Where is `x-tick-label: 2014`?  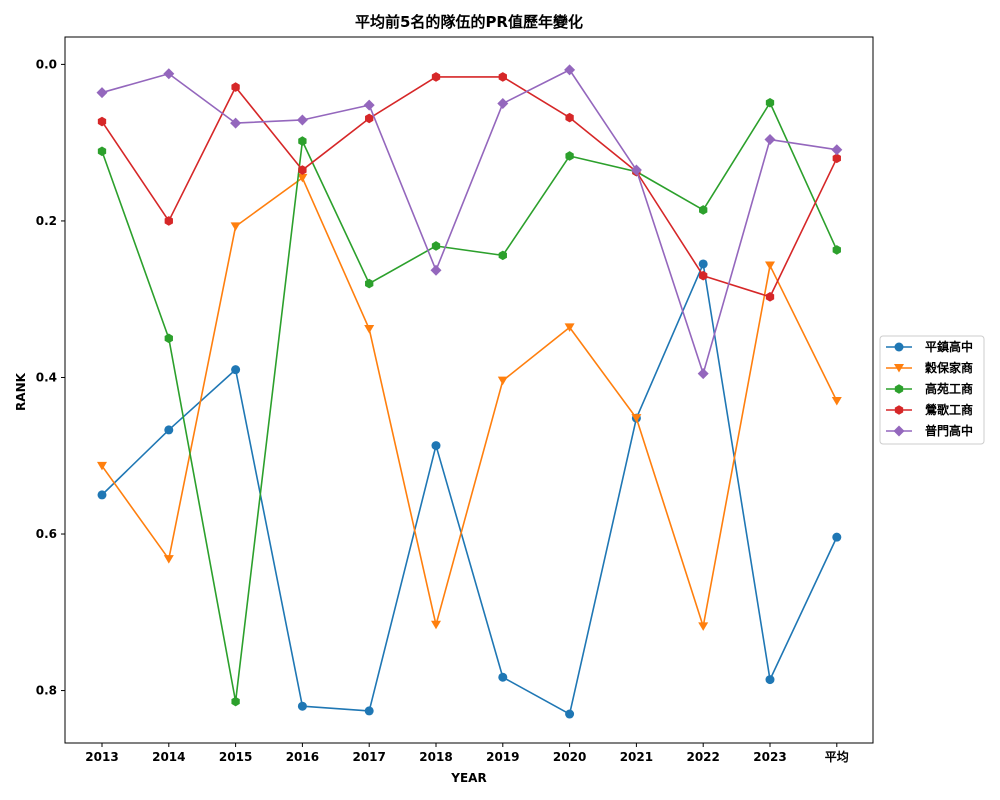
x-tick-label: 2014 is located at coordinates (168, 757).